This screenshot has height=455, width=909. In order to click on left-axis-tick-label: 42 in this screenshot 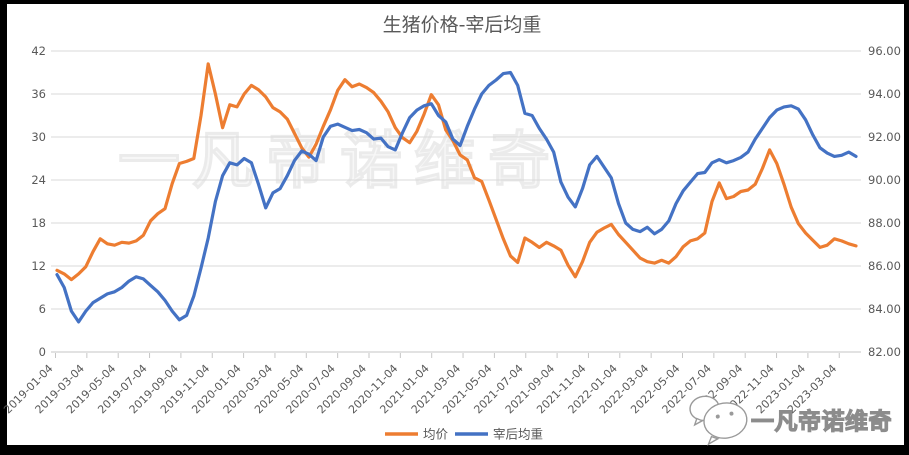, I will do `click(38, 51)`.